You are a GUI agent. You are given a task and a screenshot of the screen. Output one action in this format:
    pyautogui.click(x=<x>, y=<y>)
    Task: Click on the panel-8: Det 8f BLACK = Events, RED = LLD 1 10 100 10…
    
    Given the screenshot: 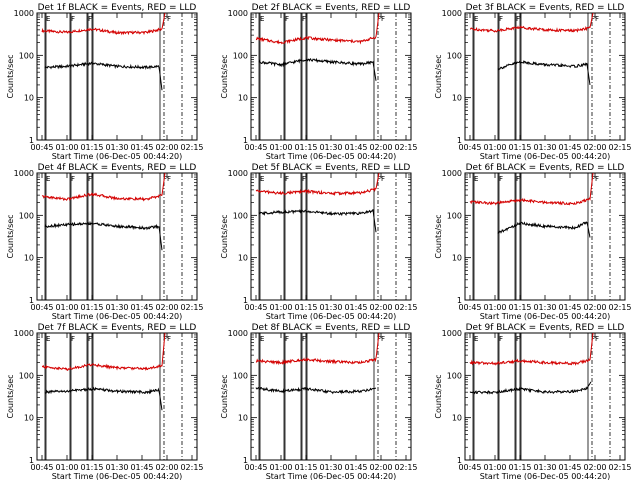 What is the action you would take?
    pyautogui.click(x=319, y=401)
    